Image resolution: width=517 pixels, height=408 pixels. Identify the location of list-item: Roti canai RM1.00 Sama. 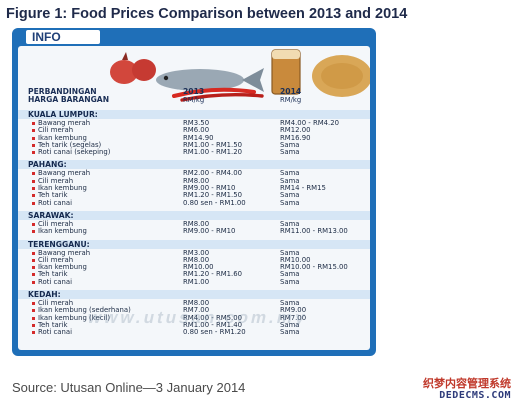
(194, 281).